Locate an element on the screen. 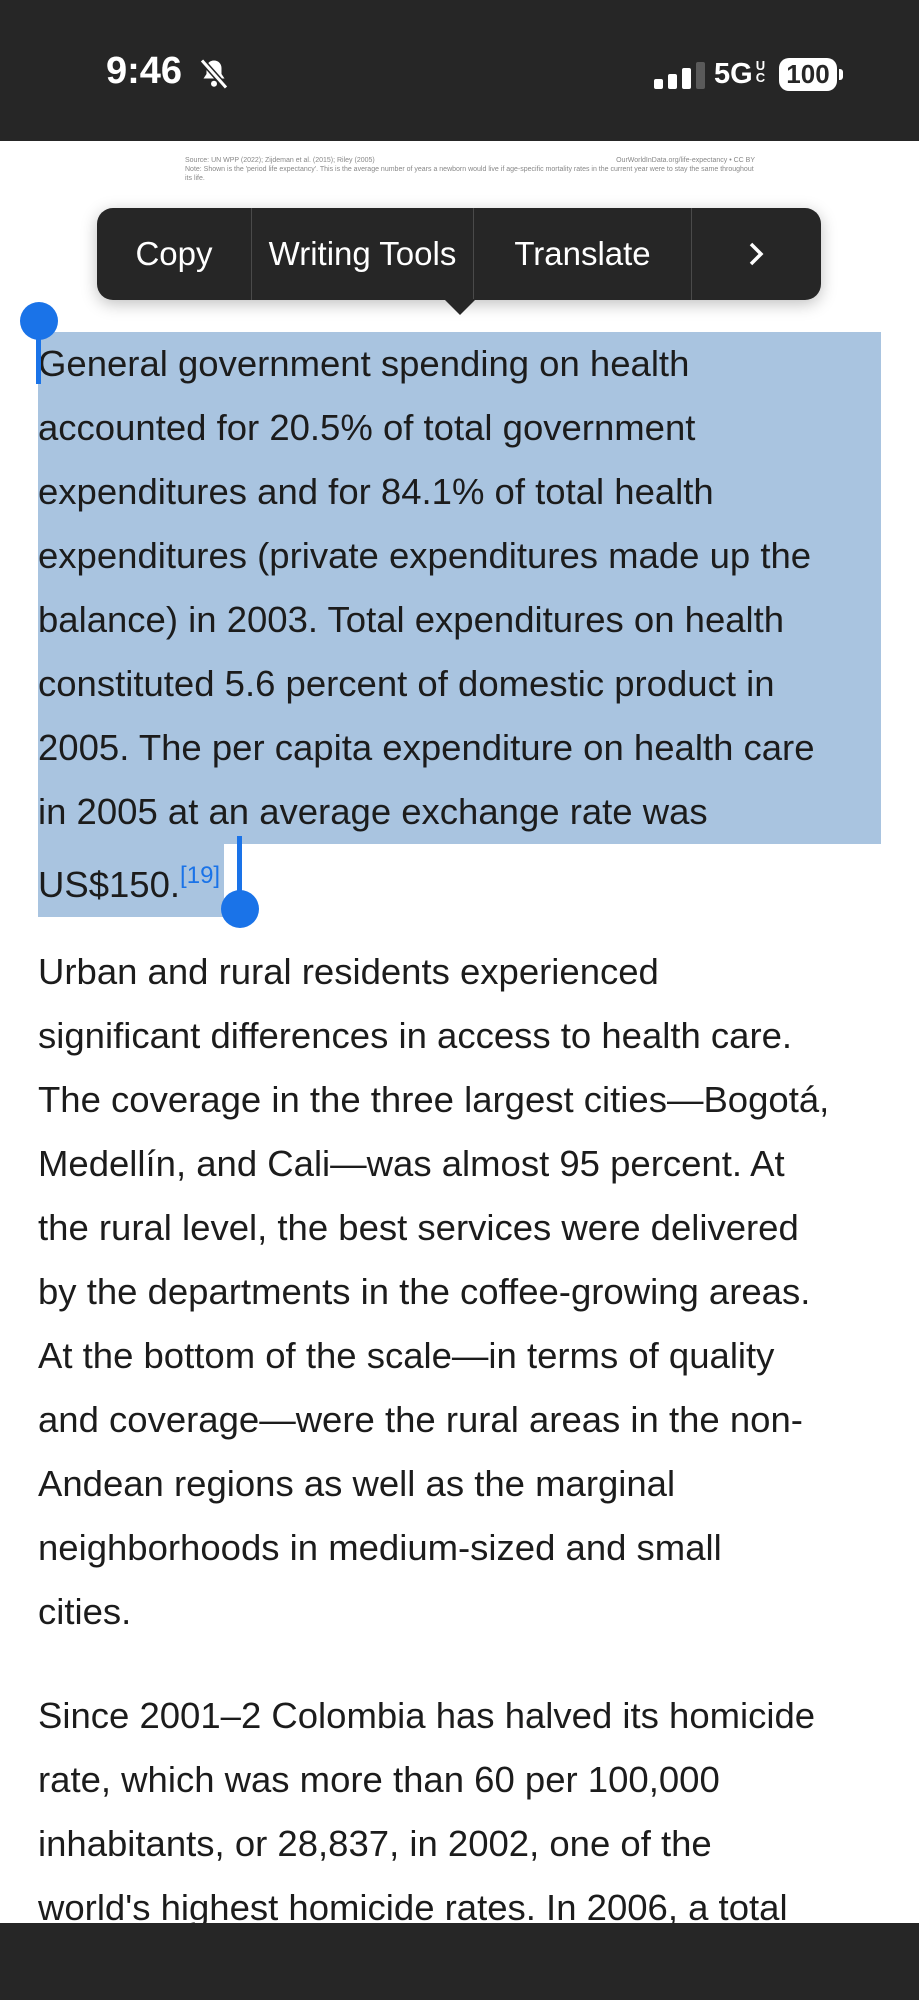 This screenshot has height=2000, width=919. writing-tools-button: Writing Tools is located at coordinates (363, 254).